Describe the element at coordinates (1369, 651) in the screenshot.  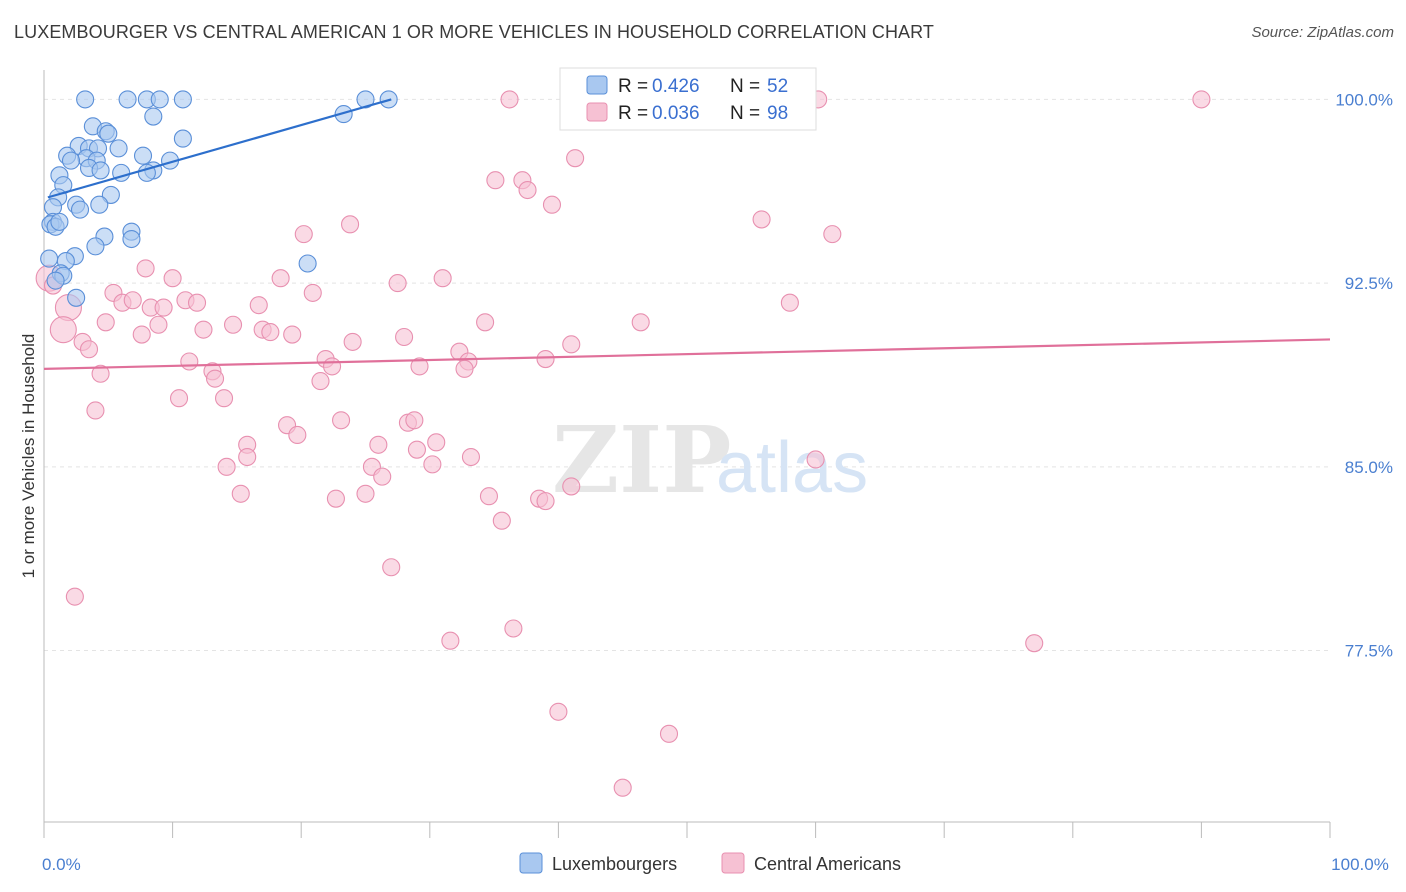
I see `y-tick-label: 77.5%` at that location.